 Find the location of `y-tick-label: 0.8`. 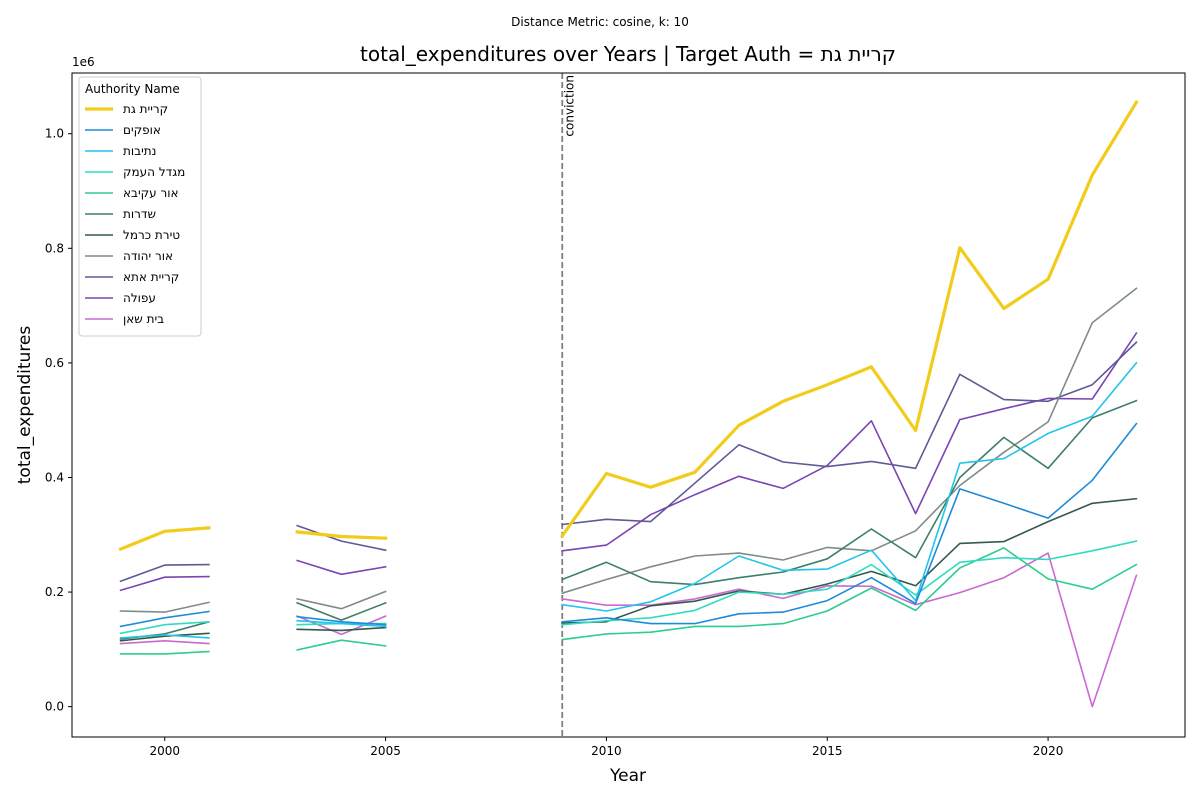

y-tick-label: 0.8 is located at coordinates (54, 248).